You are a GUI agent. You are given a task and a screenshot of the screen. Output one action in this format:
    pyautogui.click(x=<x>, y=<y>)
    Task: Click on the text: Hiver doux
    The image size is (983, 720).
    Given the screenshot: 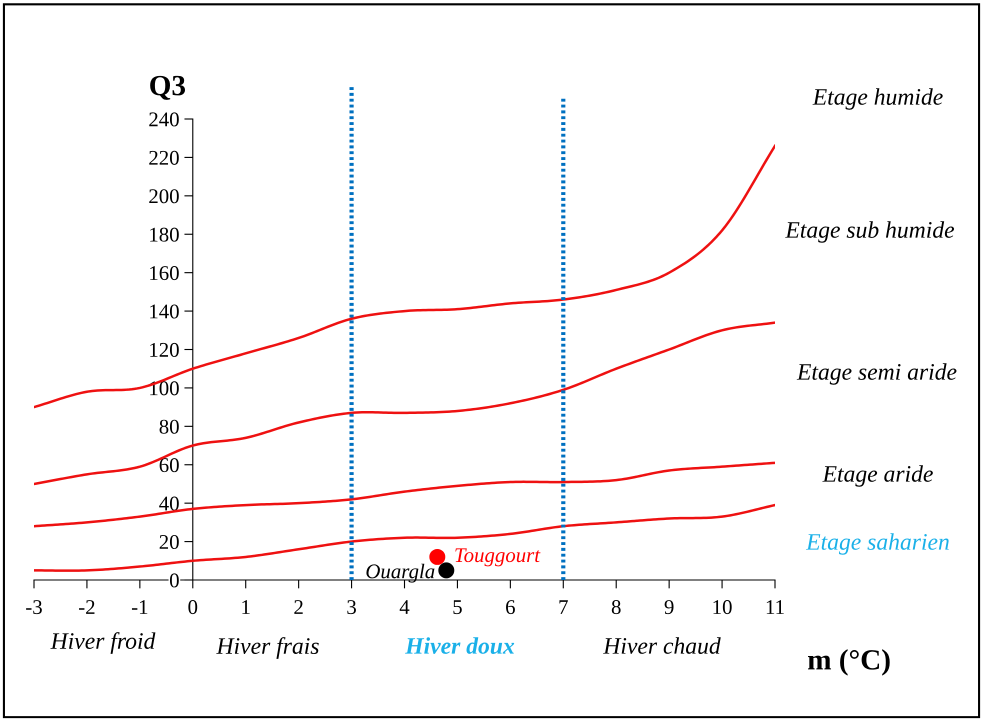 What is the action you would take?
    pyautogui.click(x=459, y=645)
    